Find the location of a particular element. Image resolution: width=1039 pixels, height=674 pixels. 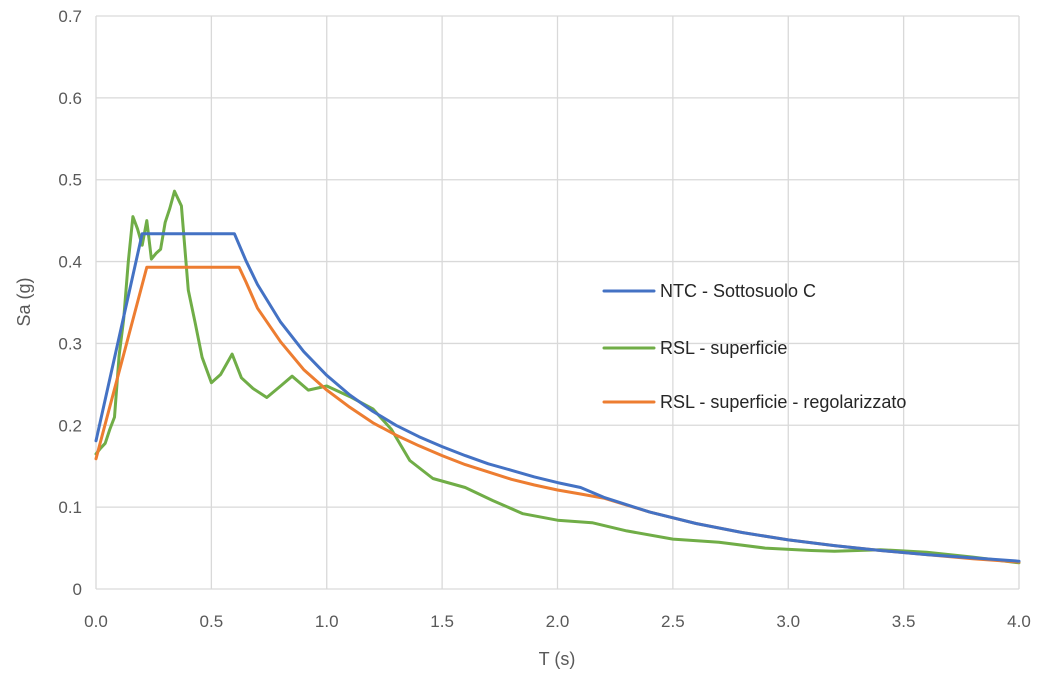

x-tick-label: 2.0 is located at coordinates (558, 621).